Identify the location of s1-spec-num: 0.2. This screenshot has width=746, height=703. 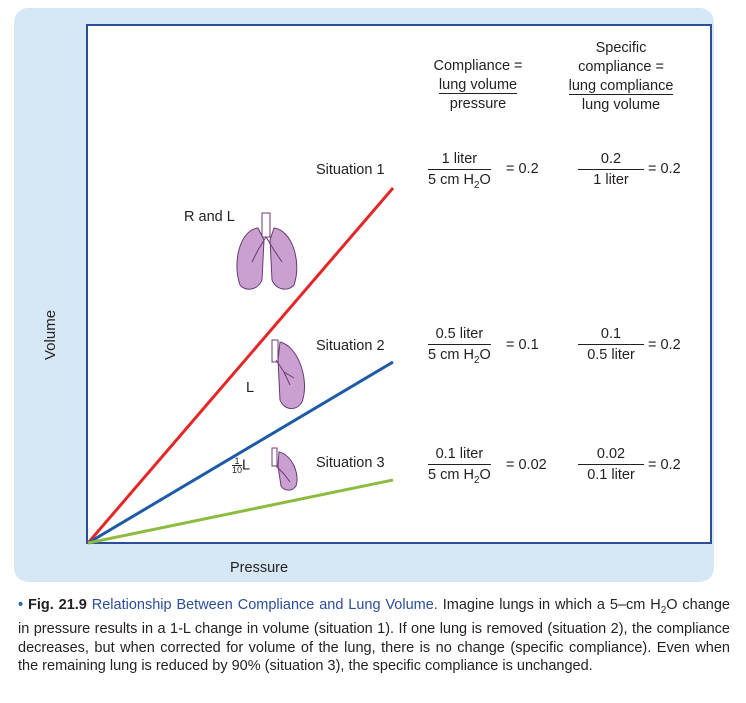
(611, 160).